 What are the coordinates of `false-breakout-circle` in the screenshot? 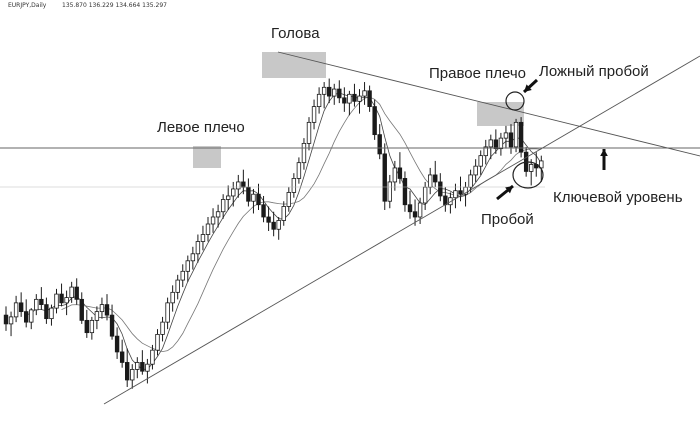 It's located at (515, 101).